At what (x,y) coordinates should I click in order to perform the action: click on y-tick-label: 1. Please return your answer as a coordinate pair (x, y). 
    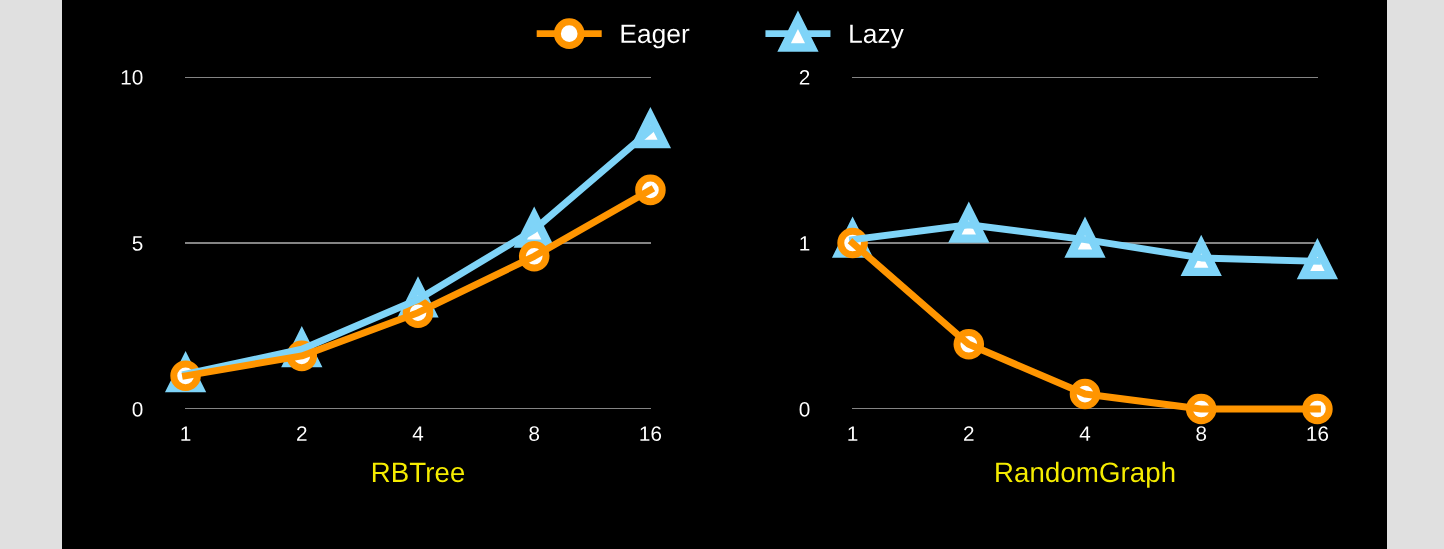
    Looking at the image, I should click on (805, 243).